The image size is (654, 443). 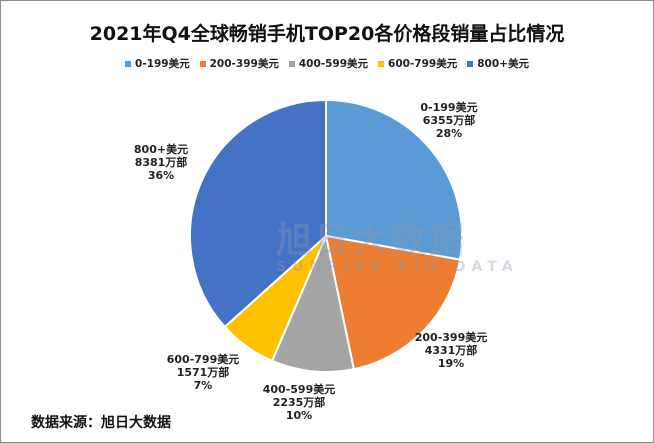 I want to click on data-label-2: 400-599美元 2235万部 10%, so click(x=299, y=402).